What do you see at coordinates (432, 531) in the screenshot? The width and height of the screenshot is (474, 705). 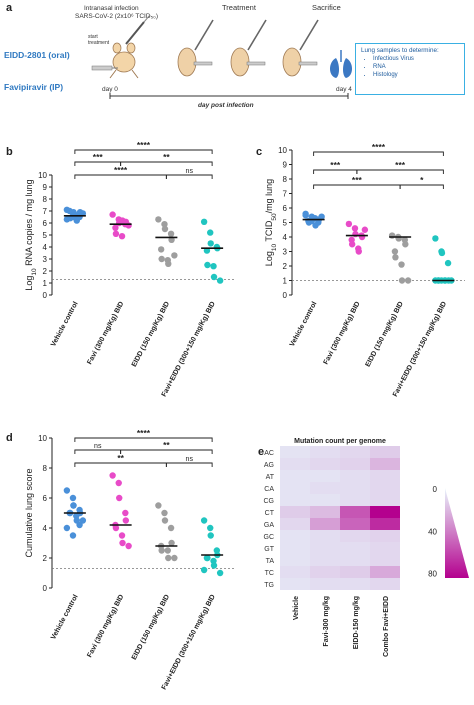 I see `legend-tick-label: 40` at bounding box center [432, 531].